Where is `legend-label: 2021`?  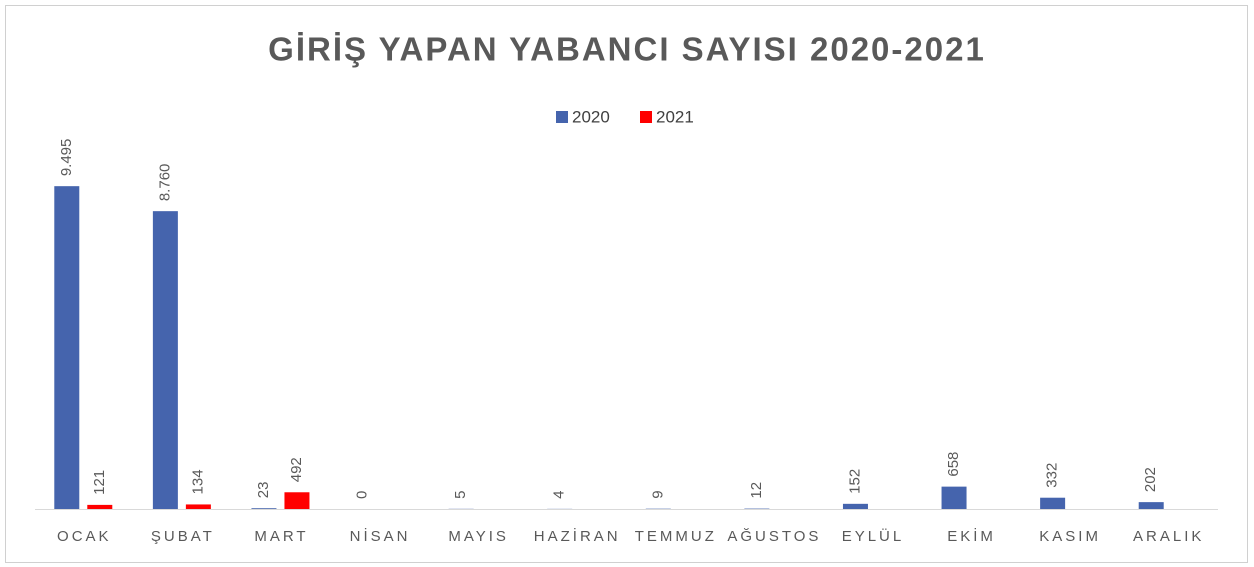
legend-label: 2021 is located at coordinates (675, 116).